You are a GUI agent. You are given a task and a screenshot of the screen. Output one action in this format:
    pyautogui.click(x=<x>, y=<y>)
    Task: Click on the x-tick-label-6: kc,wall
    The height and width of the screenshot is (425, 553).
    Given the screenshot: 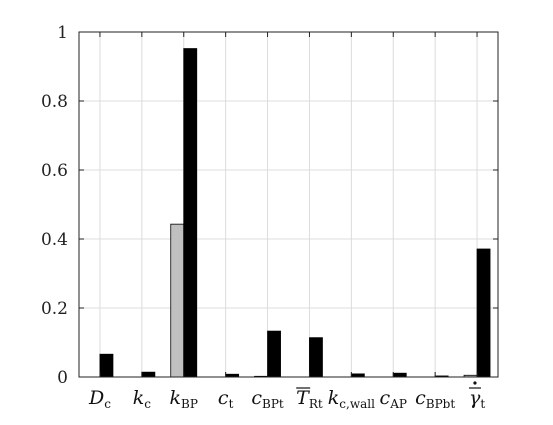 What is the action you would take?
    pyautogui.click(x=351, y=399)
    